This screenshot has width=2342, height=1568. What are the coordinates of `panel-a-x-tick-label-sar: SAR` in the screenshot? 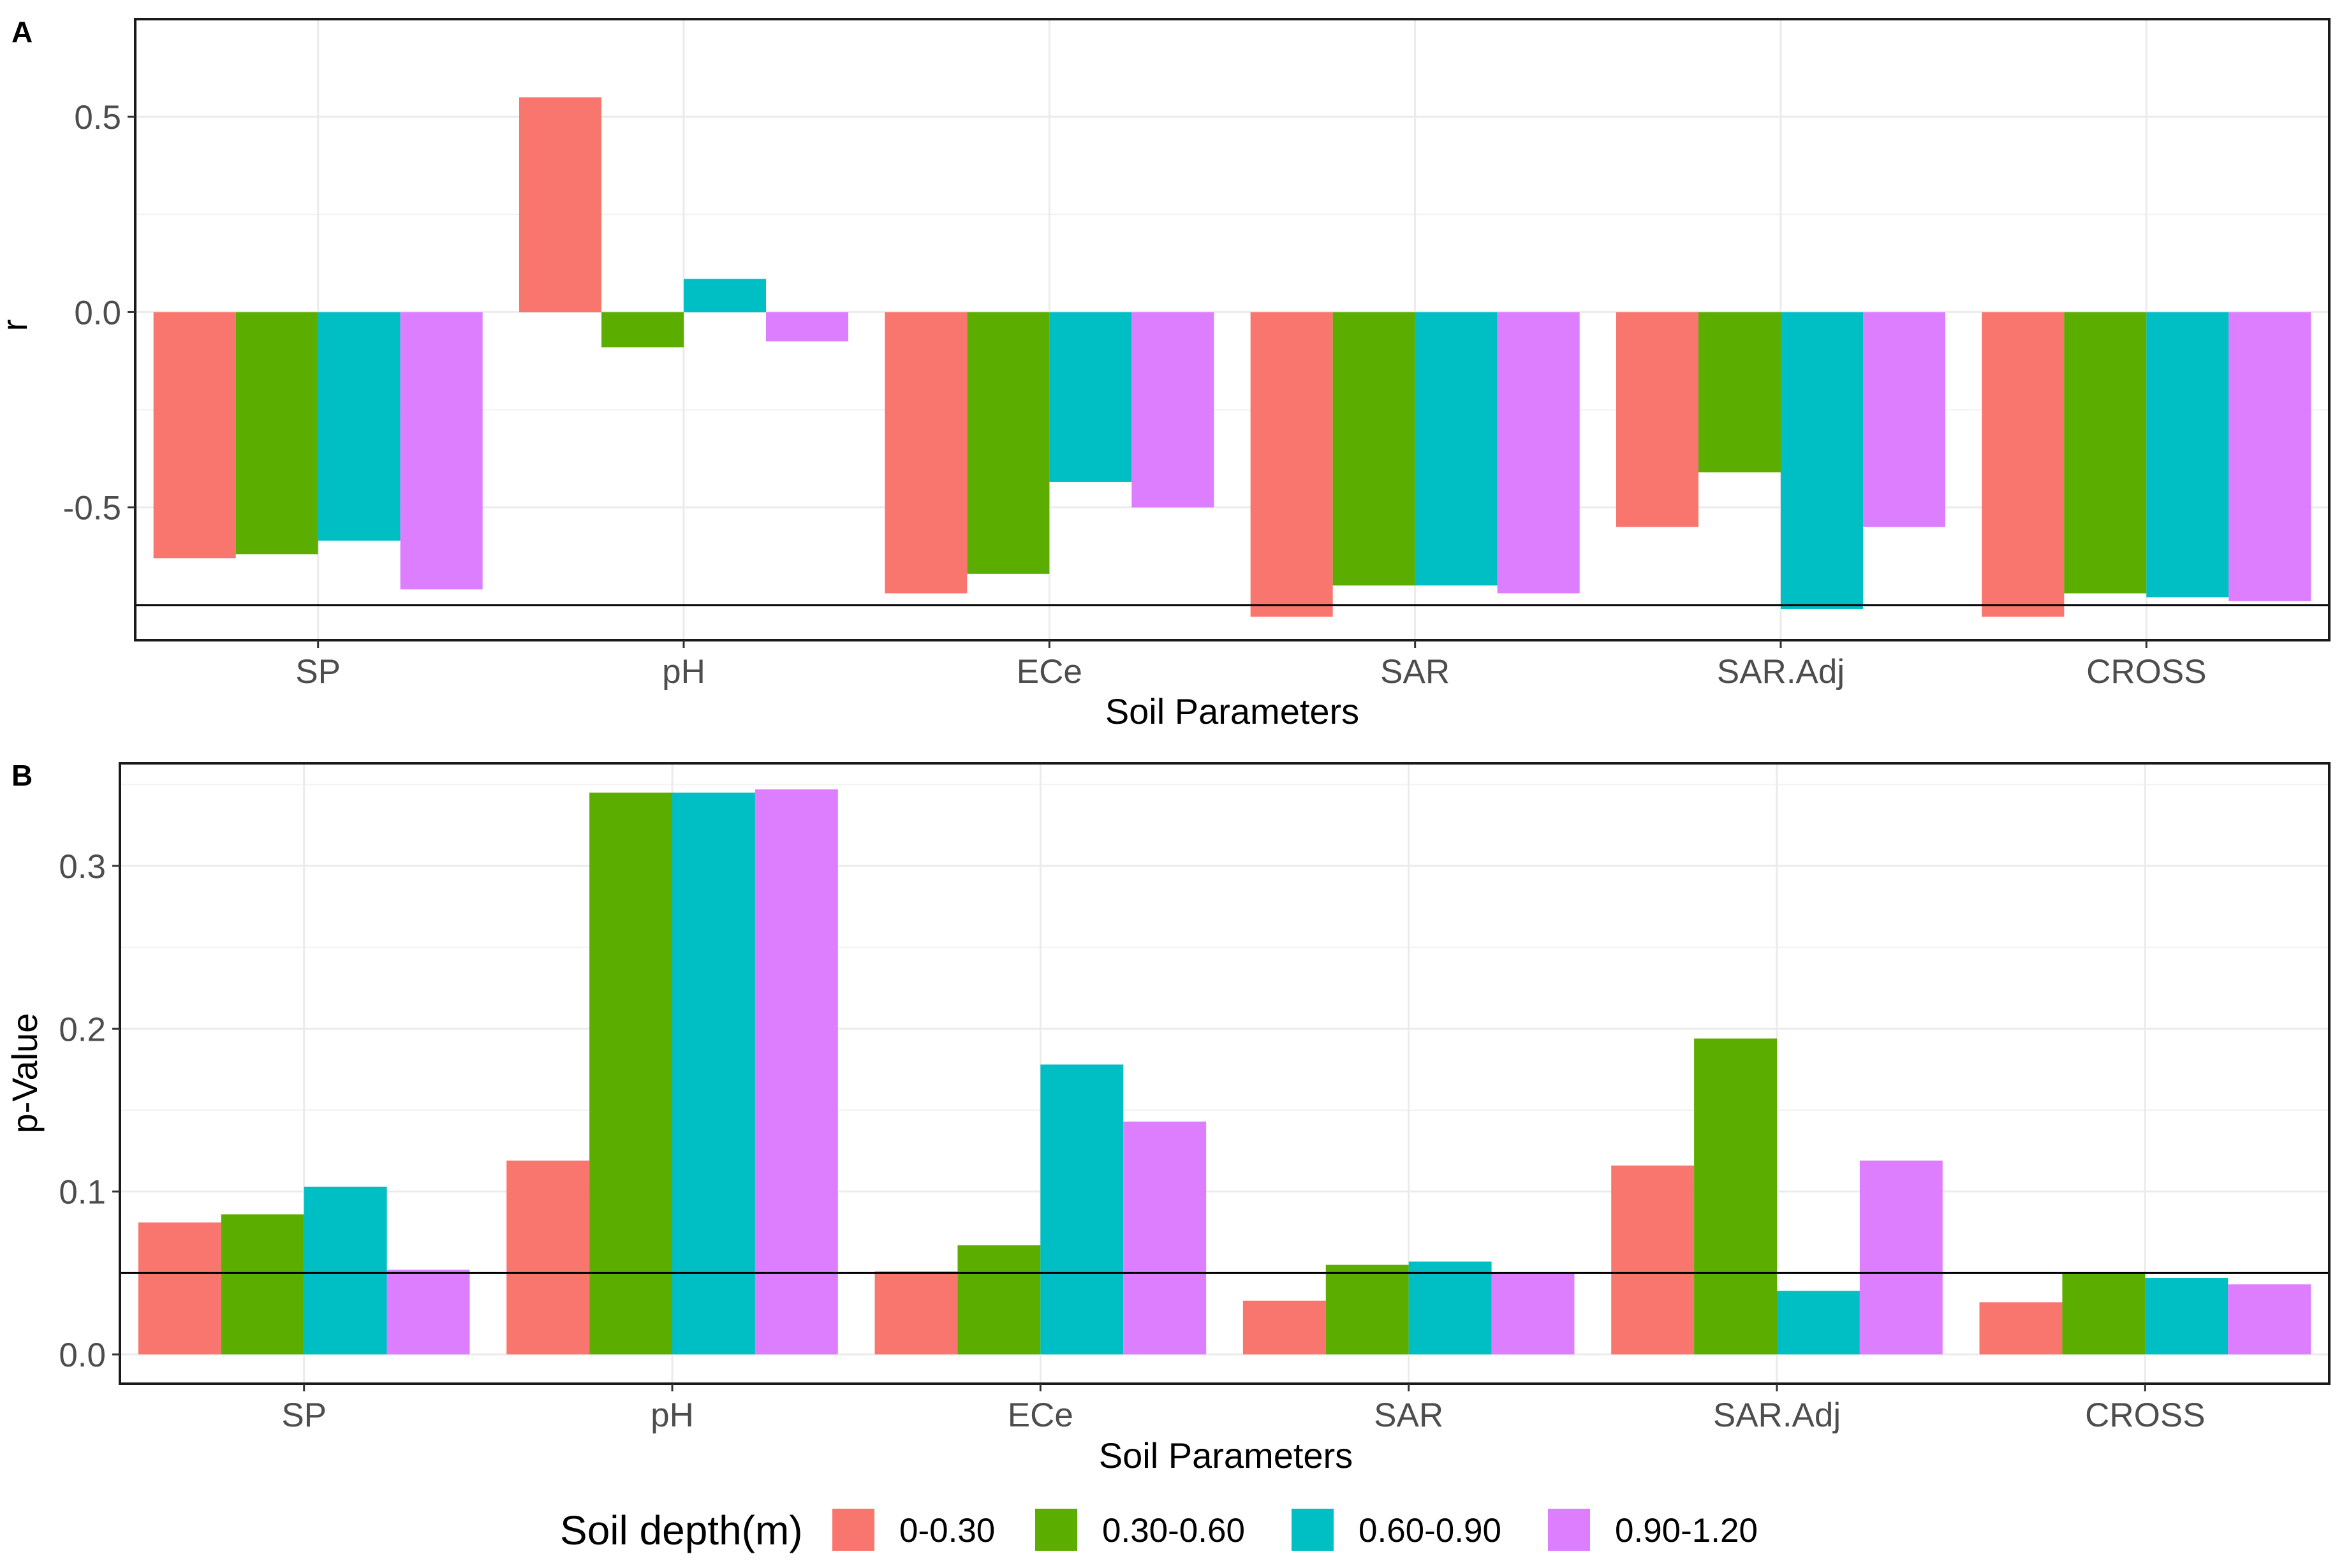 It's located at (1415, 672).